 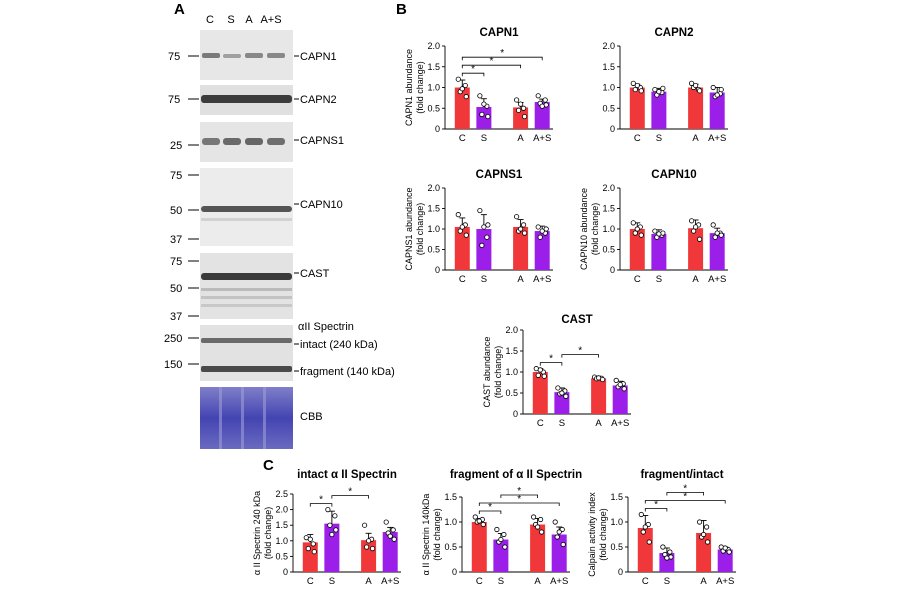 I want to click on y-tick-label: 1.0, so click(x=511, y=372).